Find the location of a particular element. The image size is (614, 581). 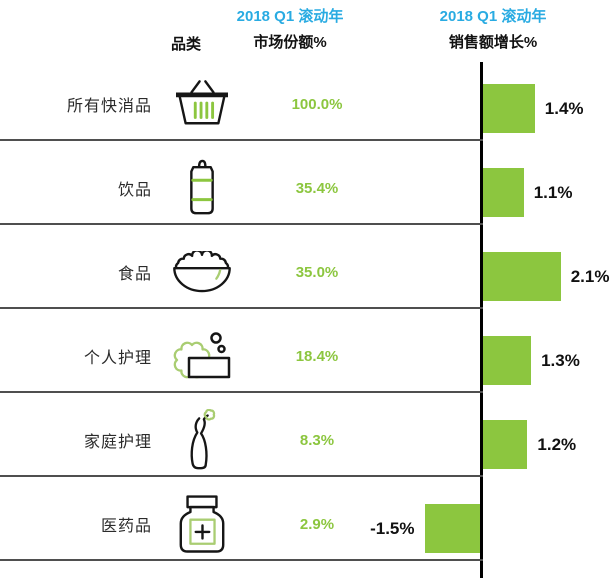

table-row: 个人护理 18.4% 1.3% is located at coordinates (307, 351).